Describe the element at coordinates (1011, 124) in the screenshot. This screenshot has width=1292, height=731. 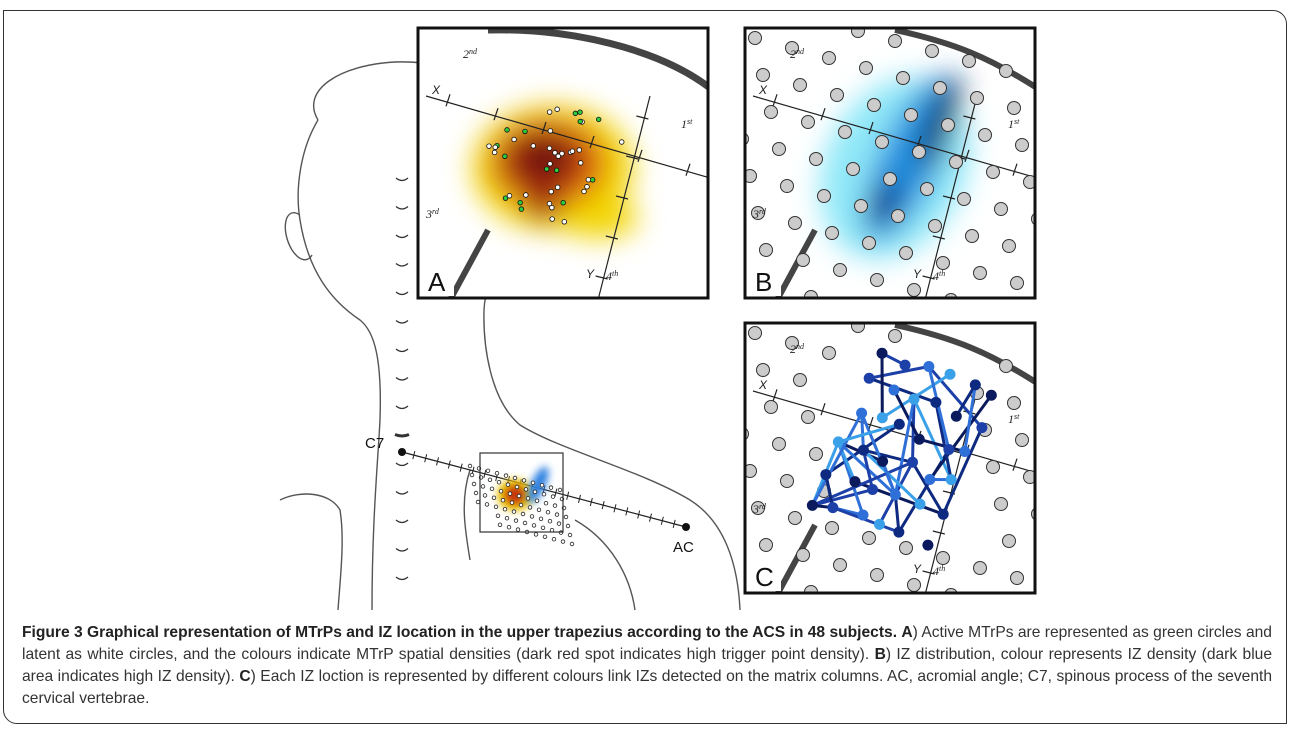
I see `quadrant-number: 1` at that location.